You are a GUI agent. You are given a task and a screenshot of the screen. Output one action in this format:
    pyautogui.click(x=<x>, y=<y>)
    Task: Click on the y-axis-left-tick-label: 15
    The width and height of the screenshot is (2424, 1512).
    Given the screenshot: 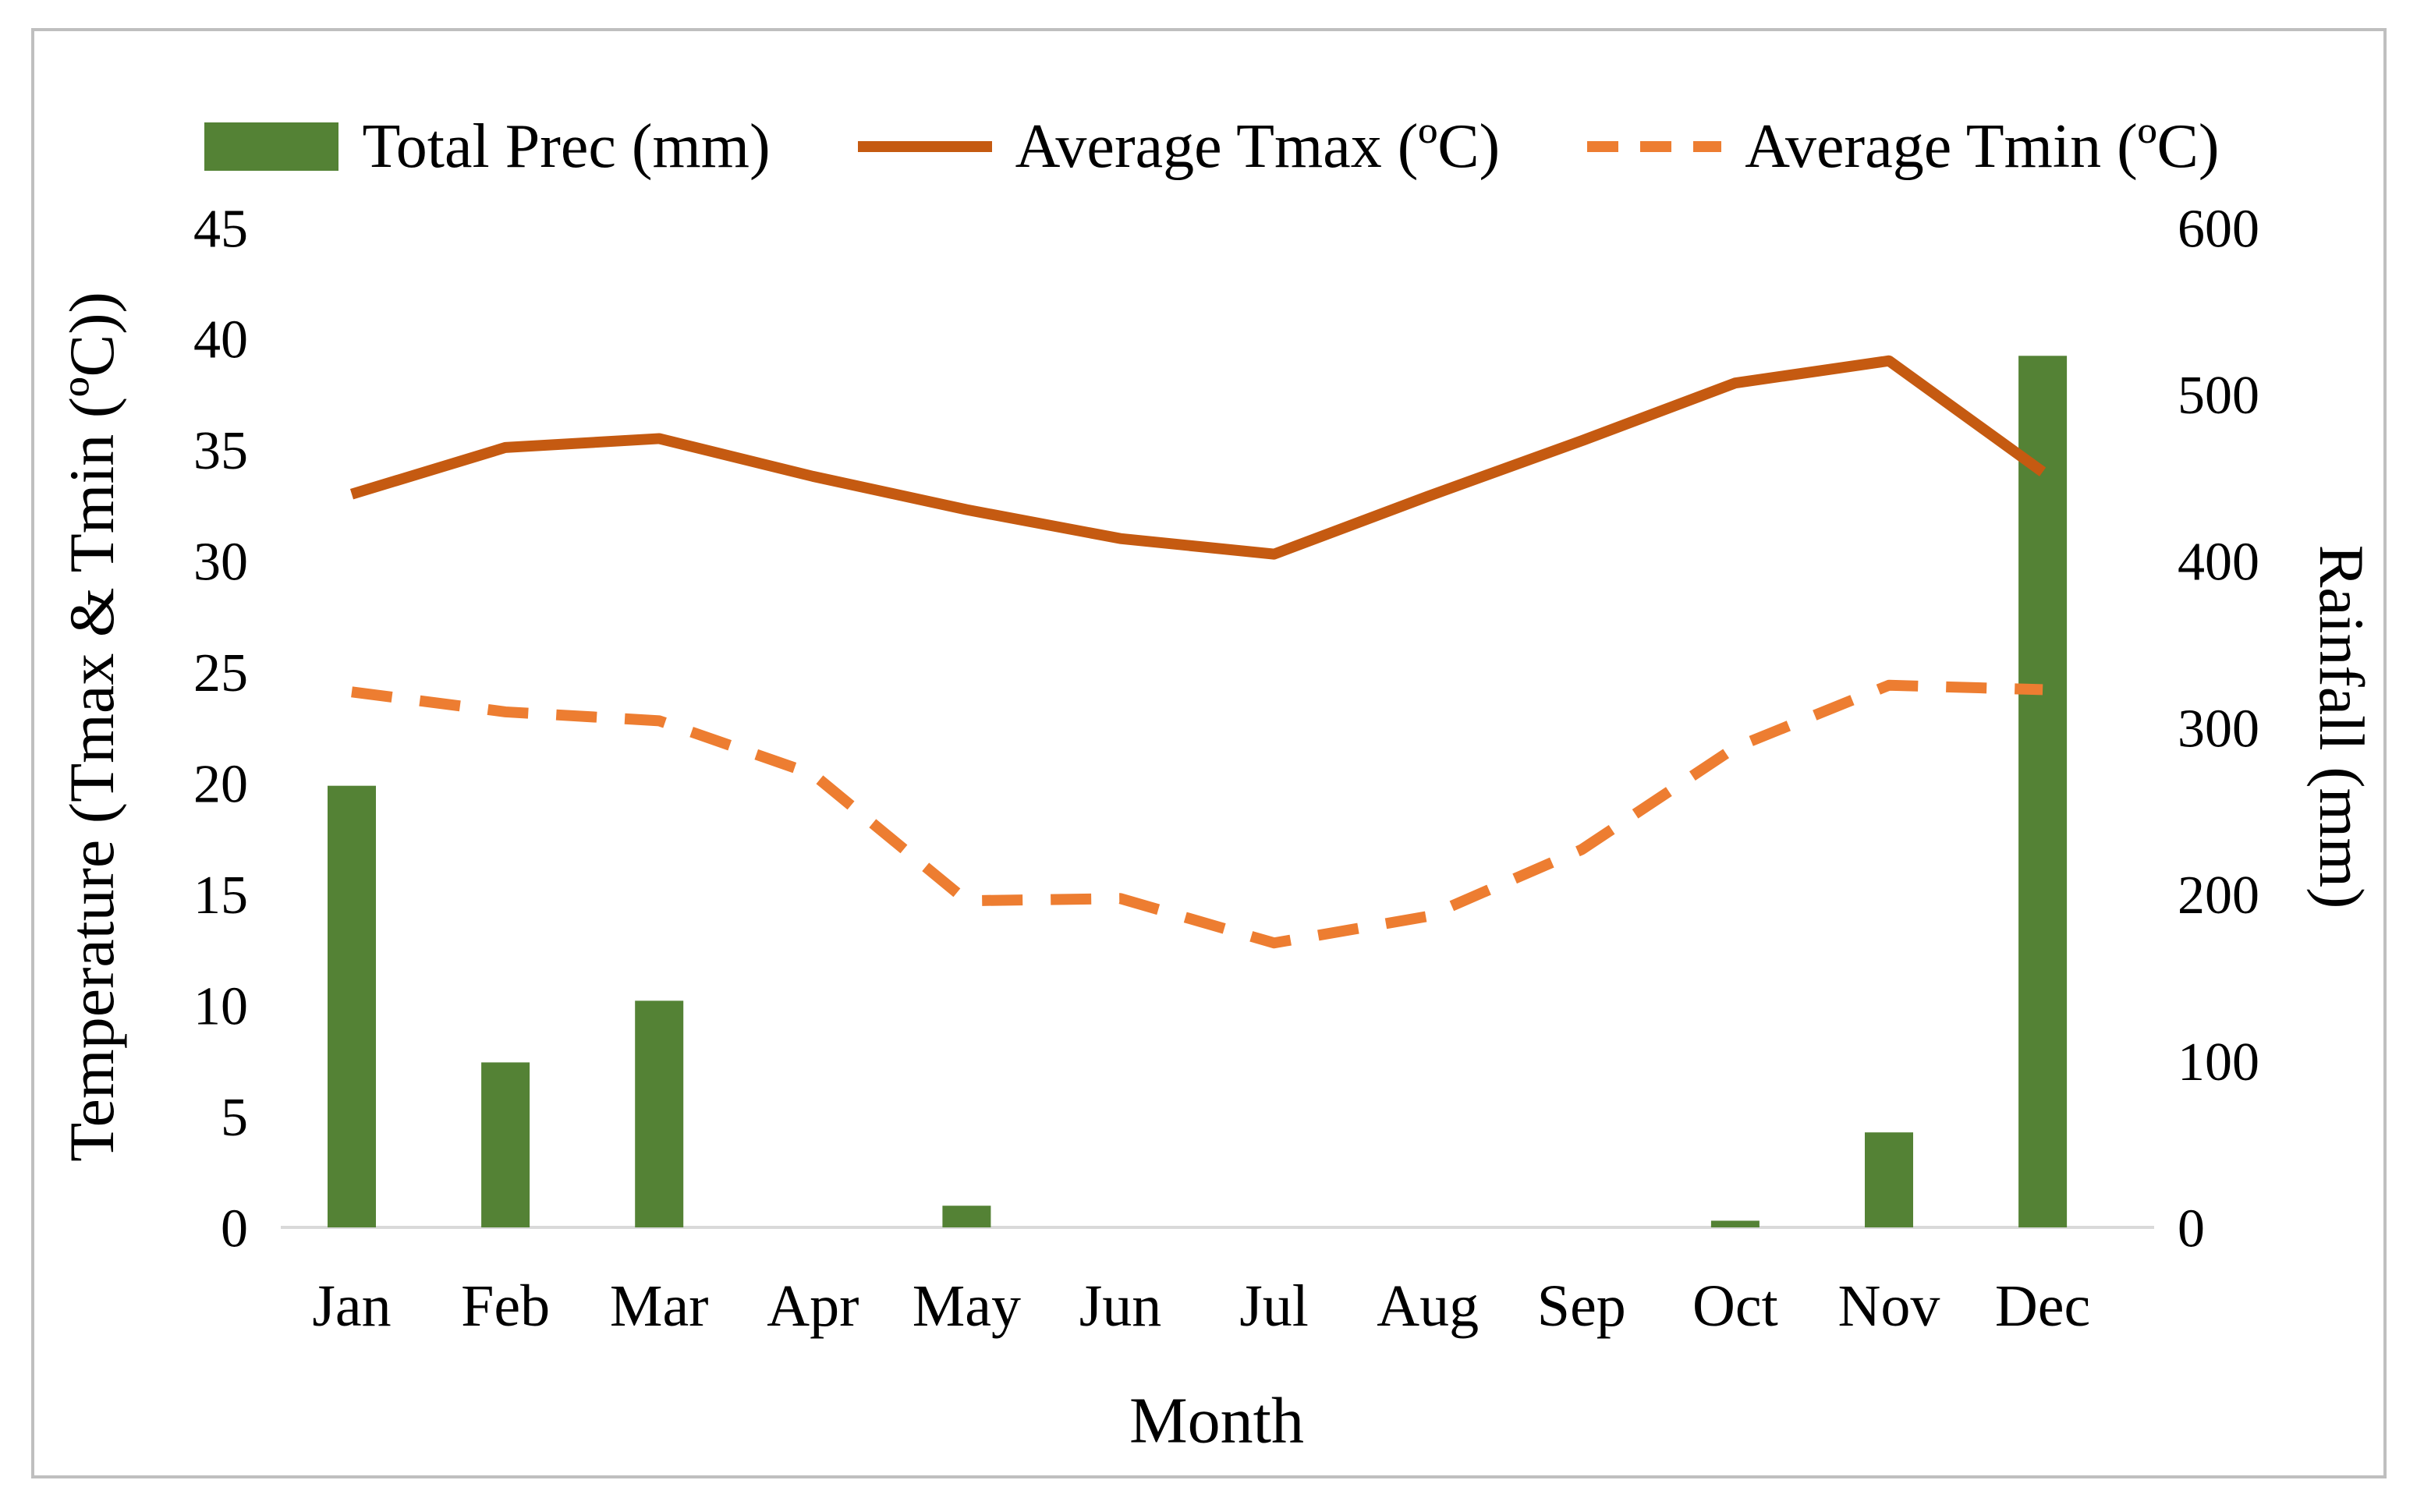 What is the action you would take?
    pyautogui.click(x=220, y=896)
    